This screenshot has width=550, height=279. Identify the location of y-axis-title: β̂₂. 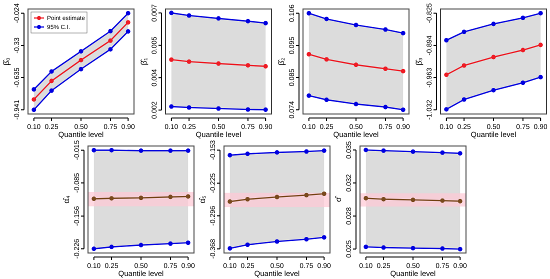
(281, 62).